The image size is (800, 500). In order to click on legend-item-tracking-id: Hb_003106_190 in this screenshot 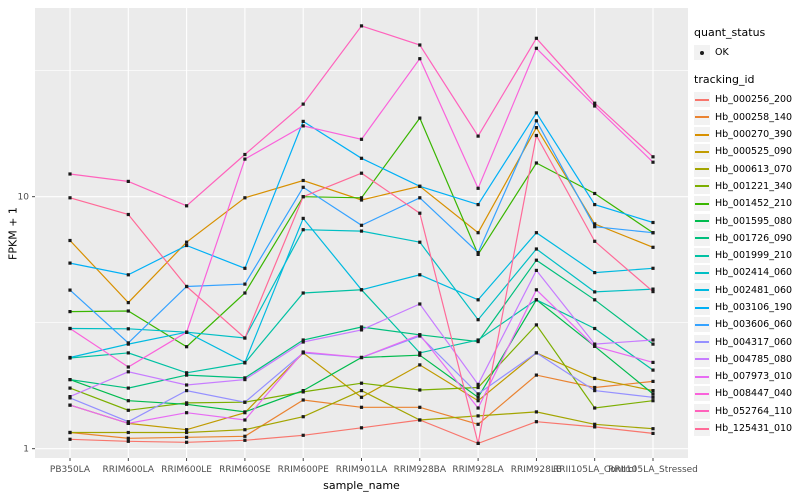, I will do `click(746, 307)`.